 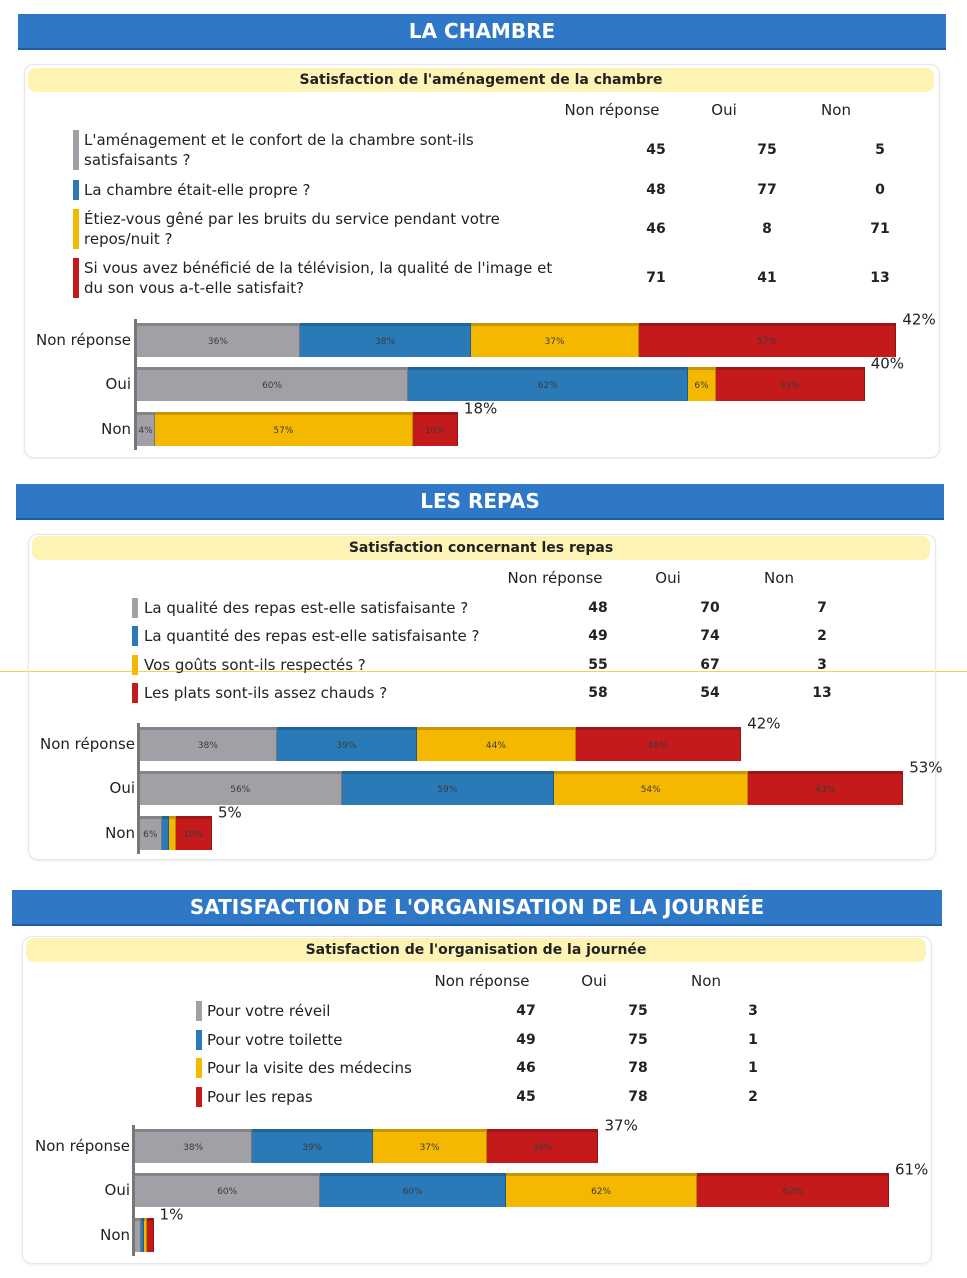 I want to click on segment-label: 6%, so click(x=701, y=385).